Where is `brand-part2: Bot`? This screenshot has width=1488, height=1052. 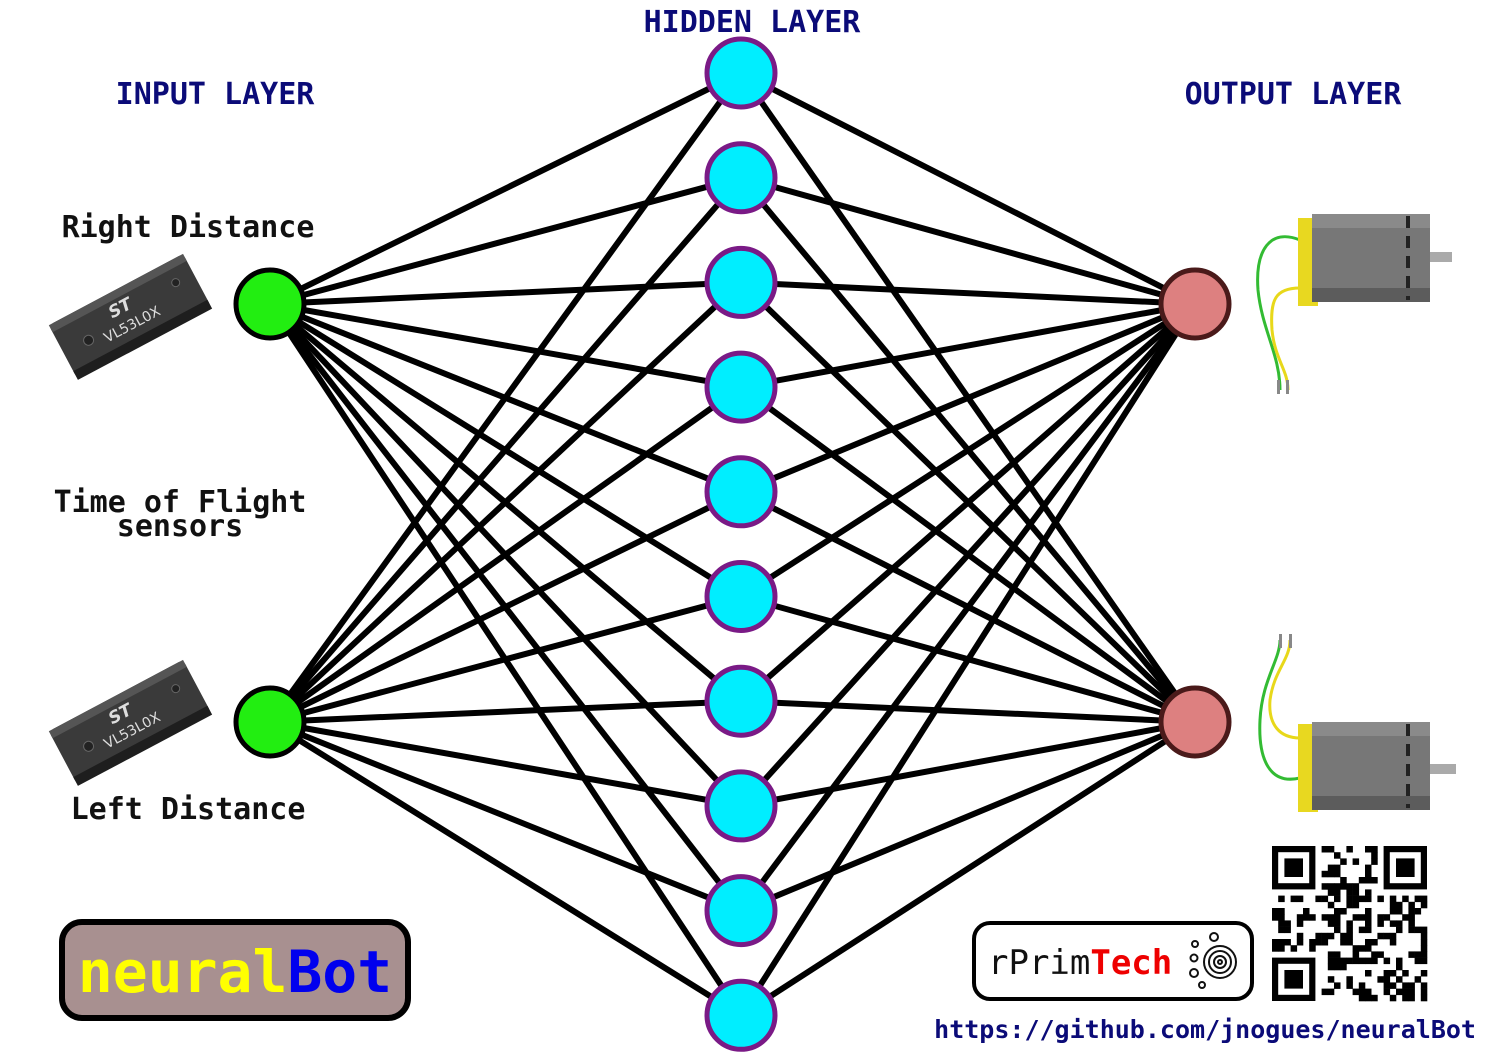 brand-part2: Bot is located at coordinates (339, 972).